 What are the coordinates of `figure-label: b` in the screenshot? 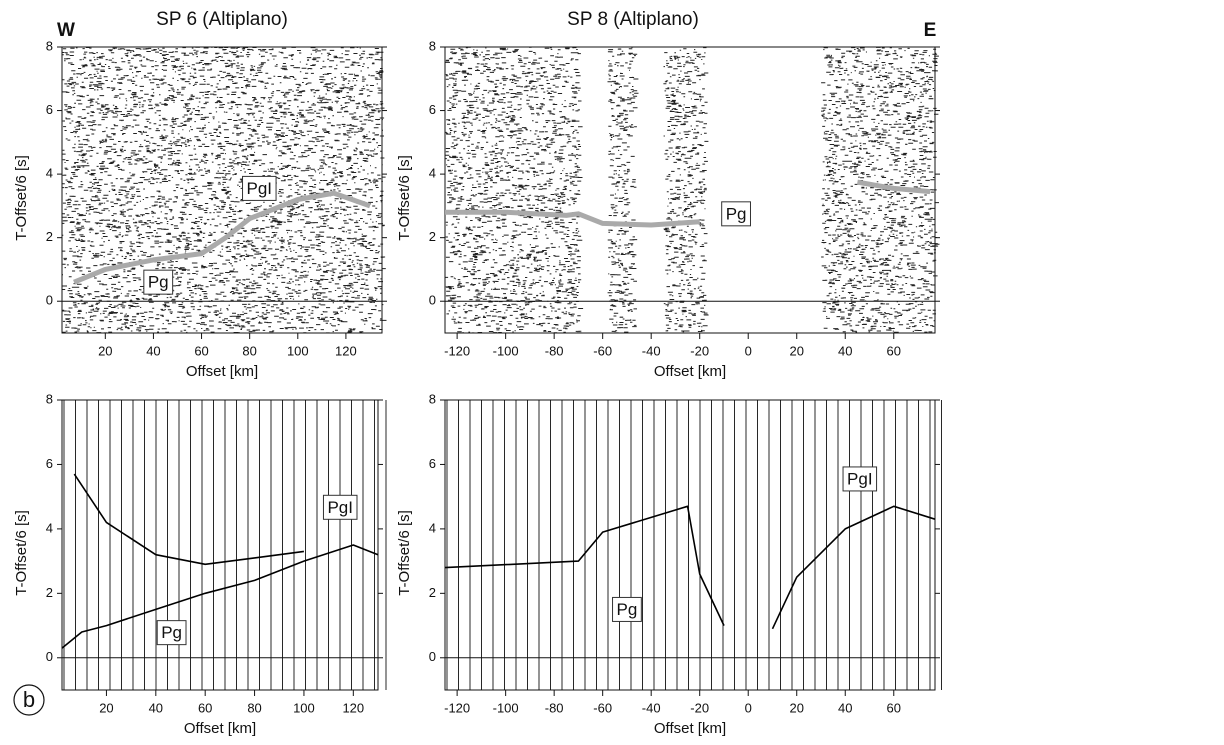 It's located at (29, 699).